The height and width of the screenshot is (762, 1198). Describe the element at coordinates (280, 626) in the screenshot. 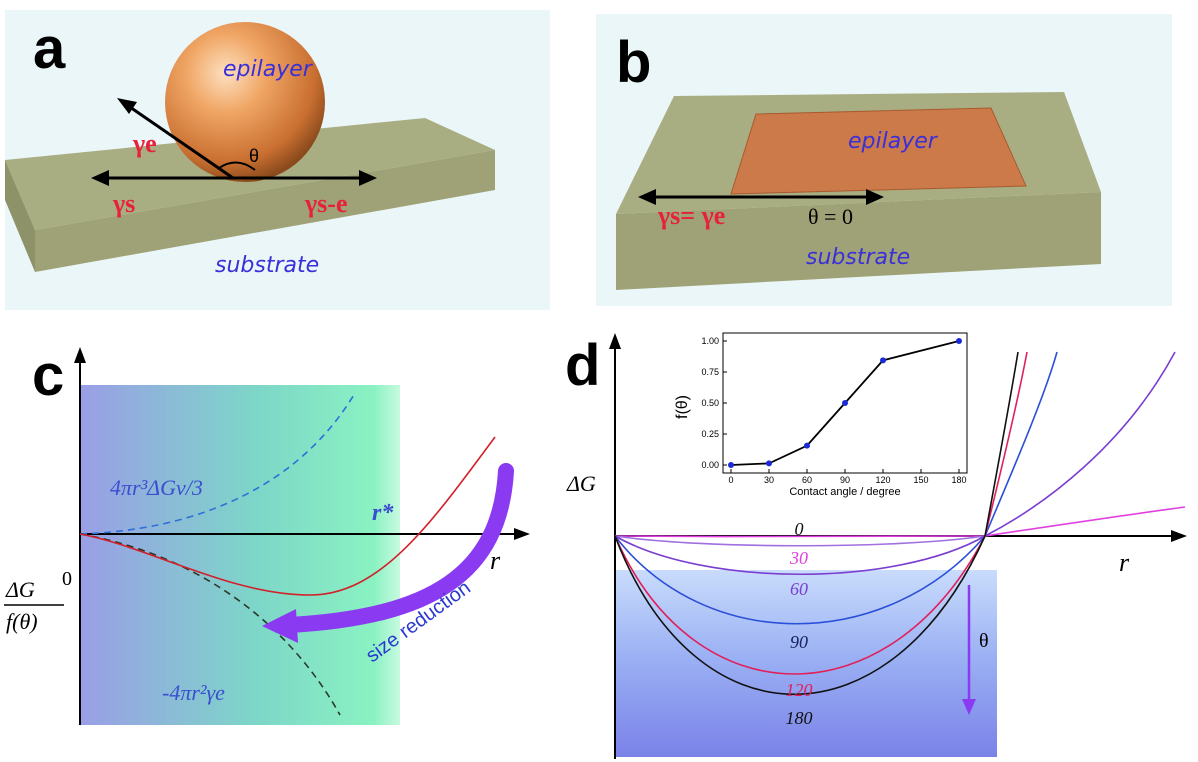

I see `size-reduction-arrowhead` at that location.